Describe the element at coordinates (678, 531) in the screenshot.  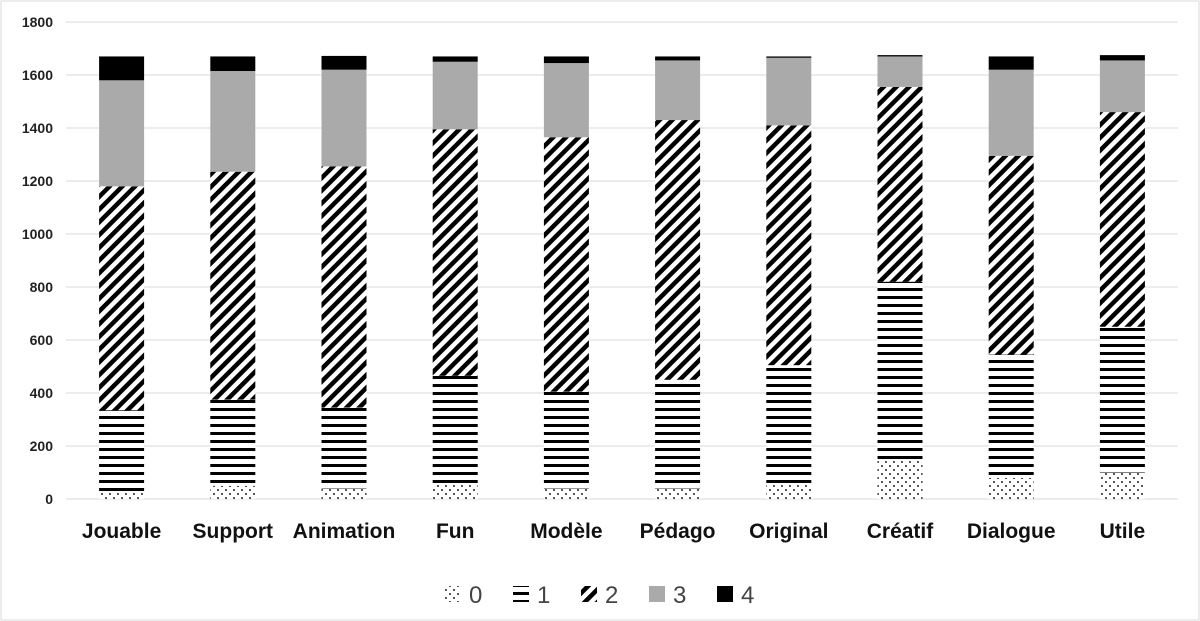
I see `x-category-label: Pédago` at that location.